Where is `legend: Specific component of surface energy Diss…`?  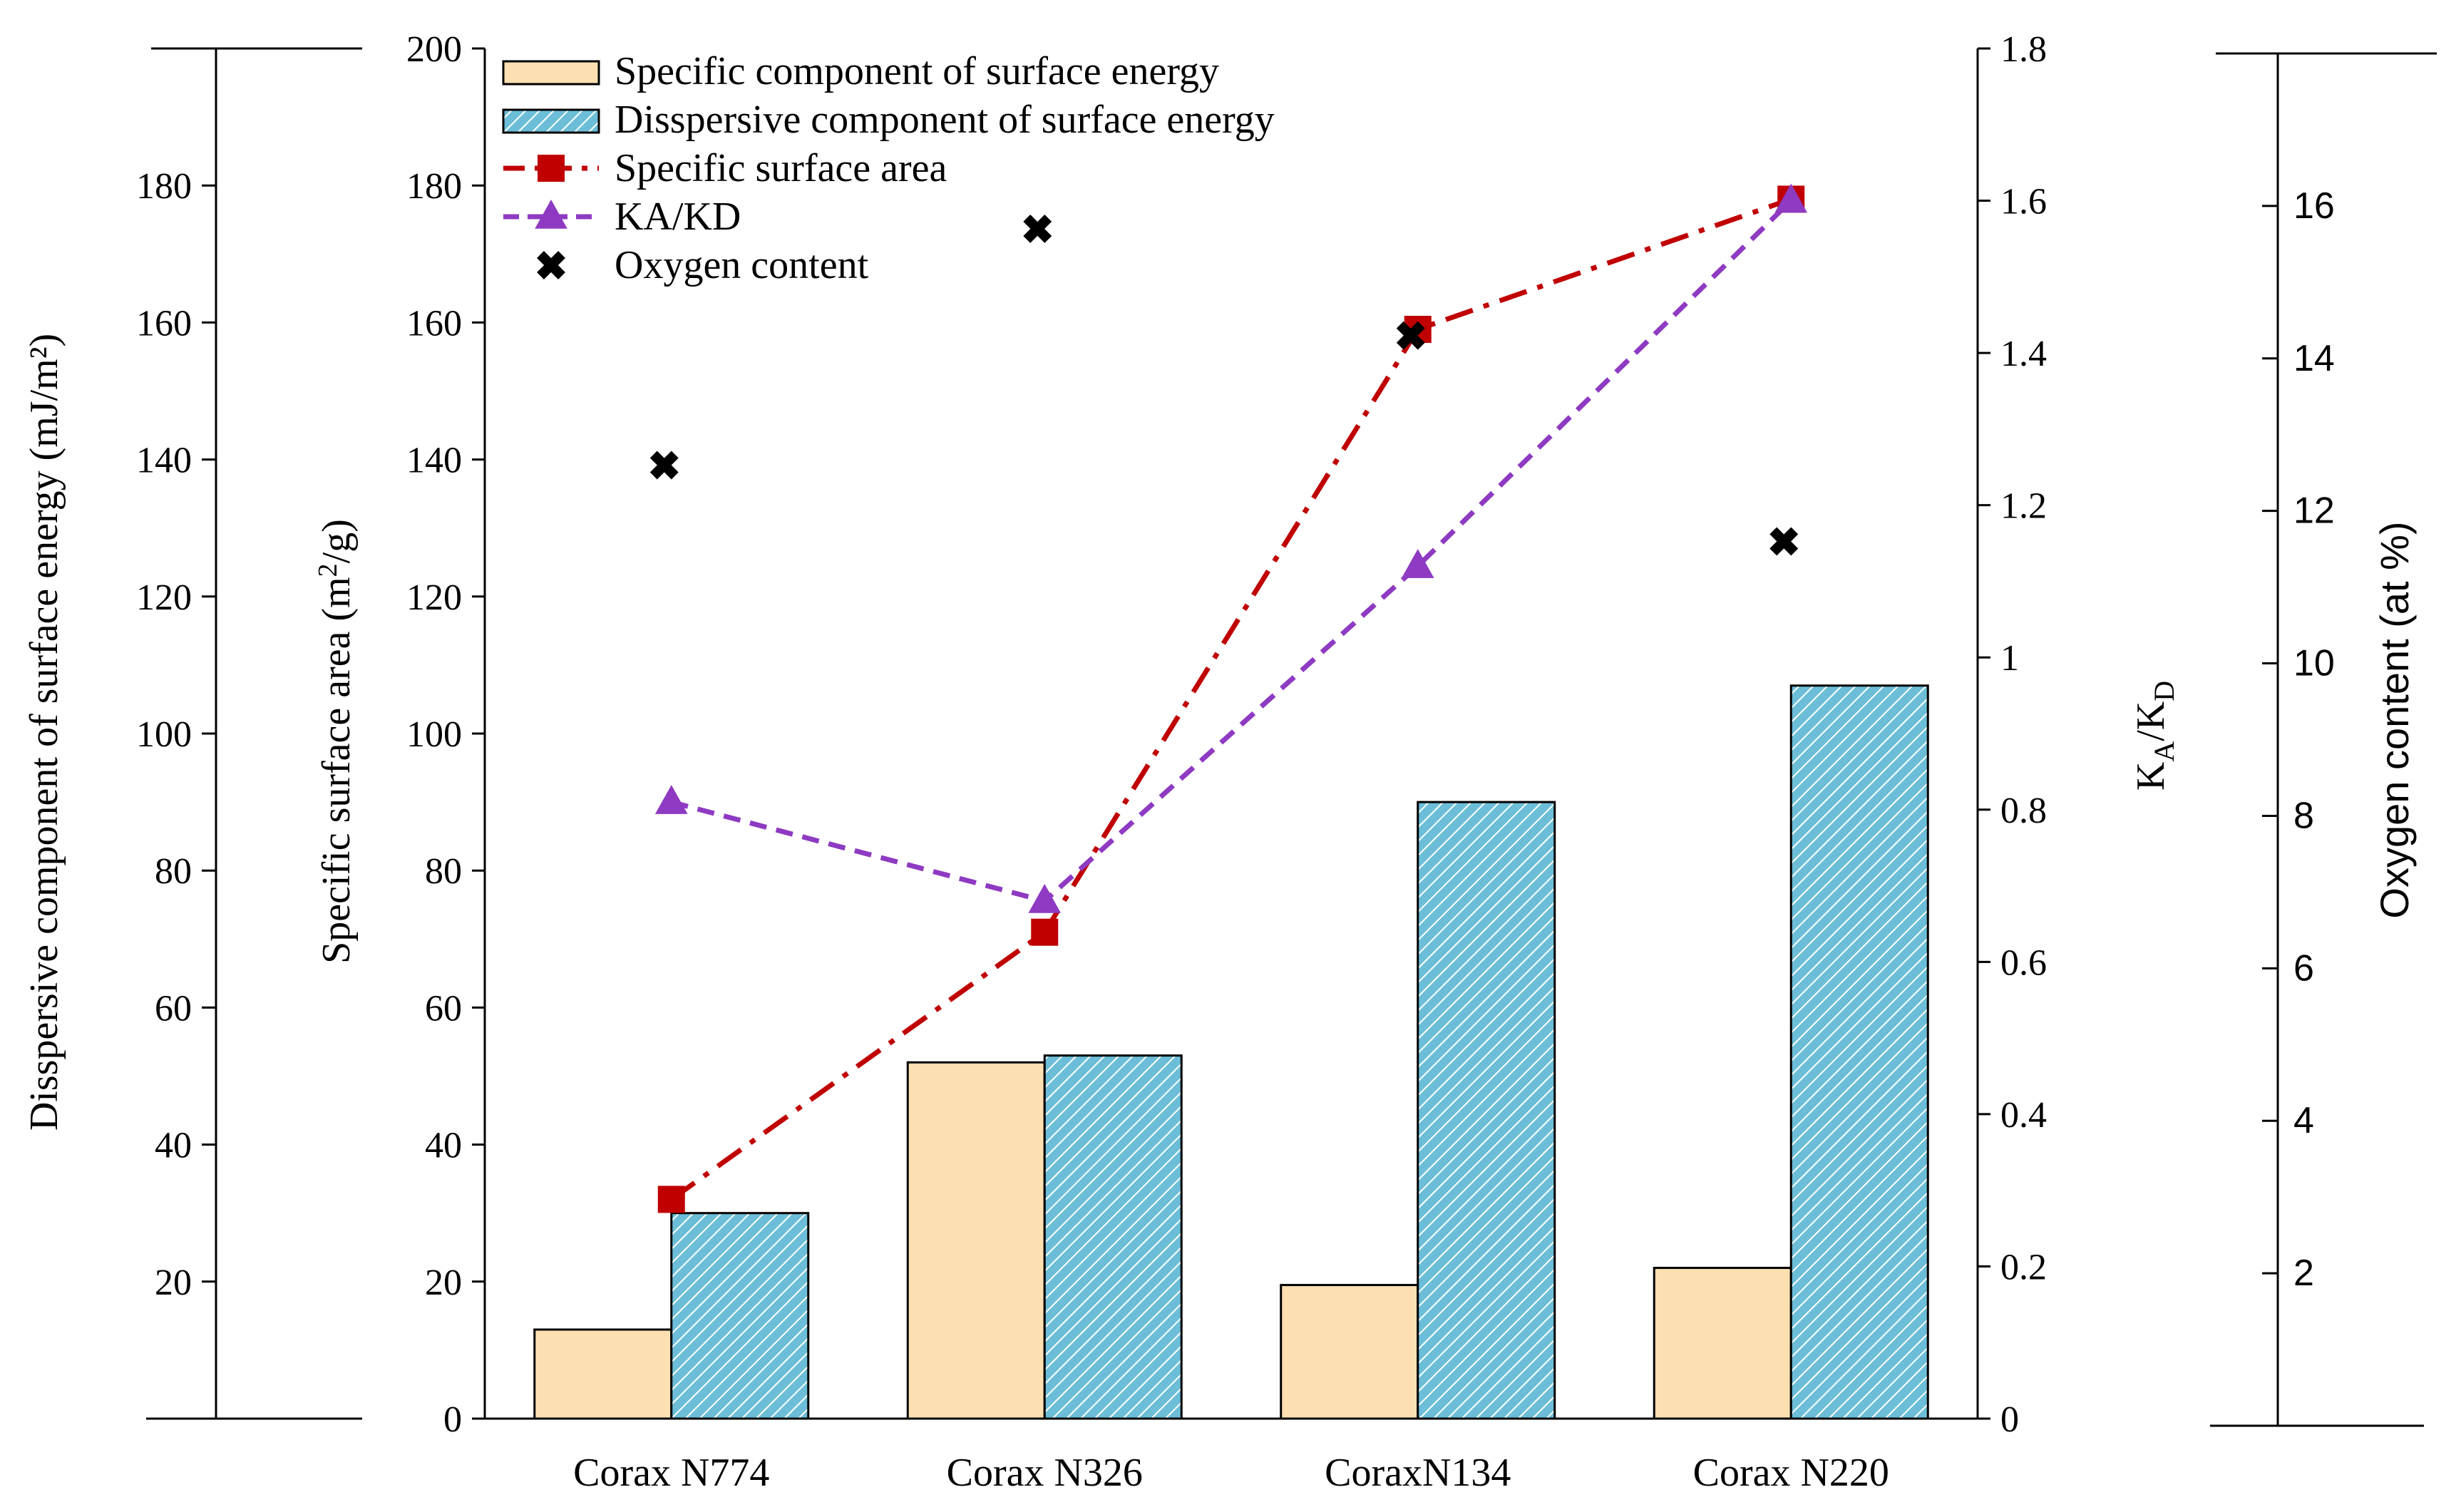 legend: Specific component of surface energy Diss… is located at coordinates (888, 168).